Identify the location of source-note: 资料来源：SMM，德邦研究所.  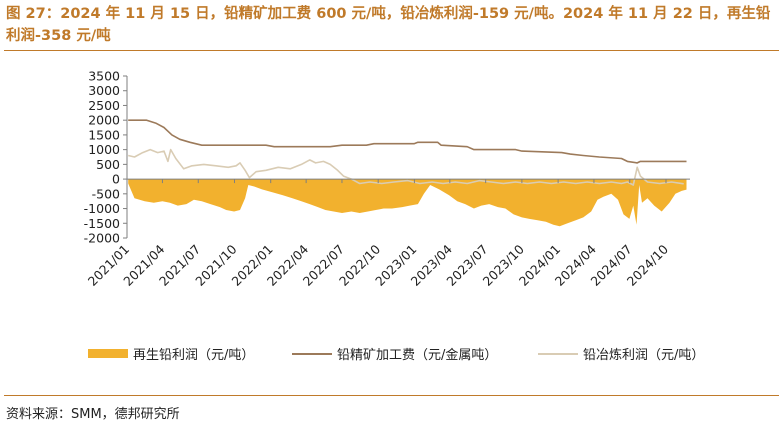
(93, 414).